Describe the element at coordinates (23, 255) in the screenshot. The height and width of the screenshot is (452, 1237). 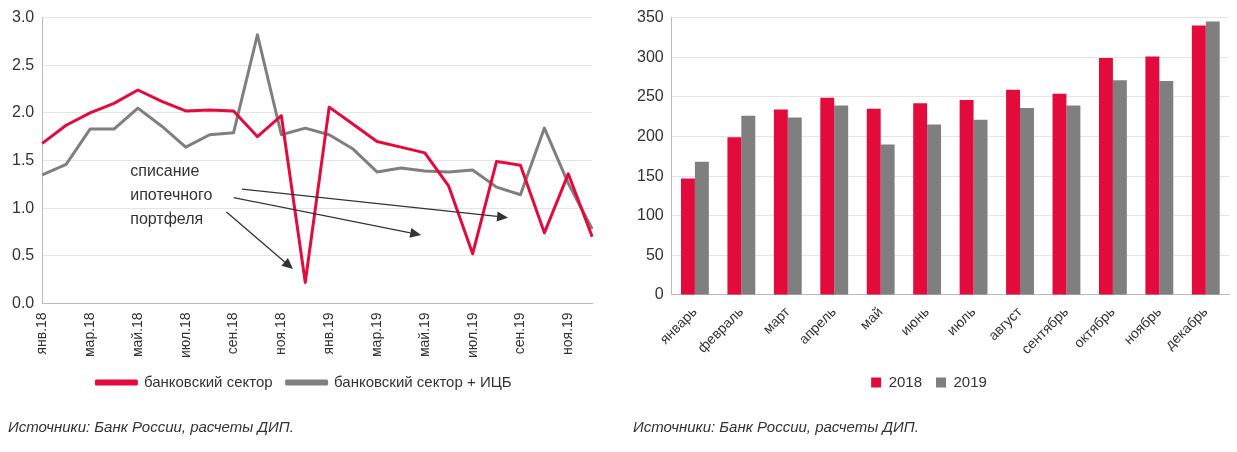
I see `y-tick-label: 0.5` at that location.